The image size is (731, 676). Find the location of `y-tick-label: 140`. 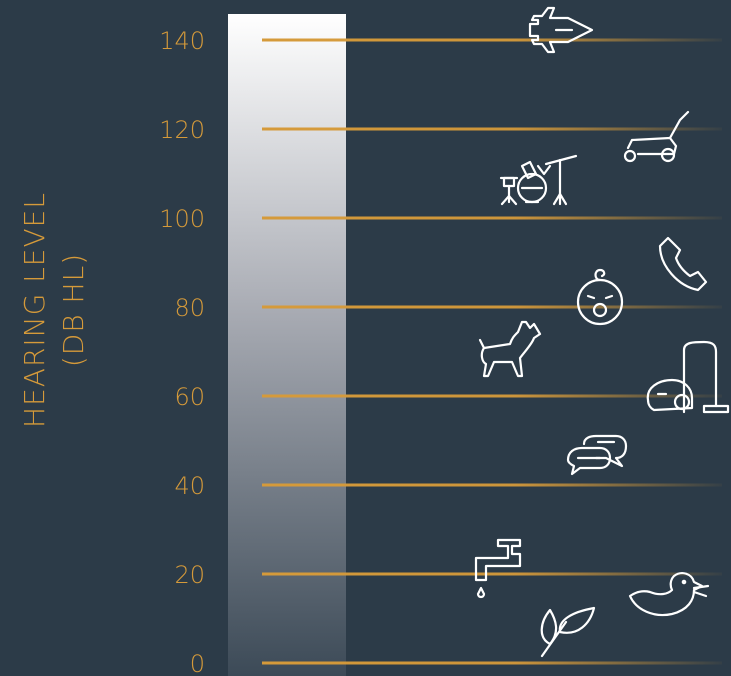

y-tick-label: 140 is located at coordinates (182, 41).